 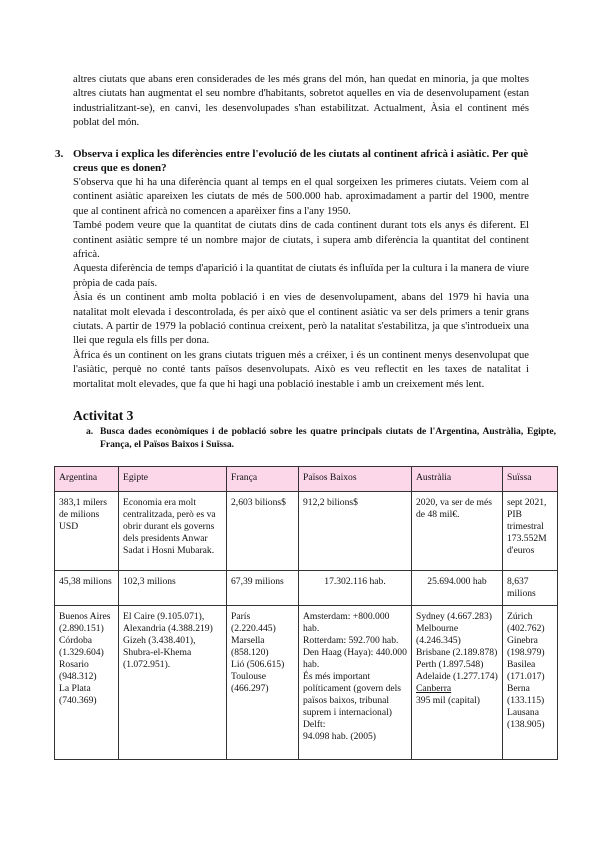 What do you see at coordinates (457, 588) in the screenshot?
I see `table-cell: 25.694.000 hab` at bounding box center [457, 588].